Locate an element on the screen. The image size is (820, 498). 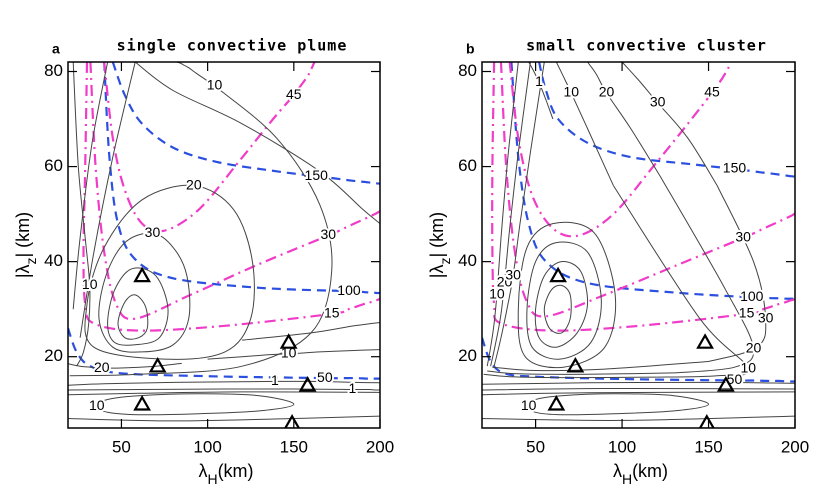
chart-title: small convective cluster is located at coordinates (646, 46).